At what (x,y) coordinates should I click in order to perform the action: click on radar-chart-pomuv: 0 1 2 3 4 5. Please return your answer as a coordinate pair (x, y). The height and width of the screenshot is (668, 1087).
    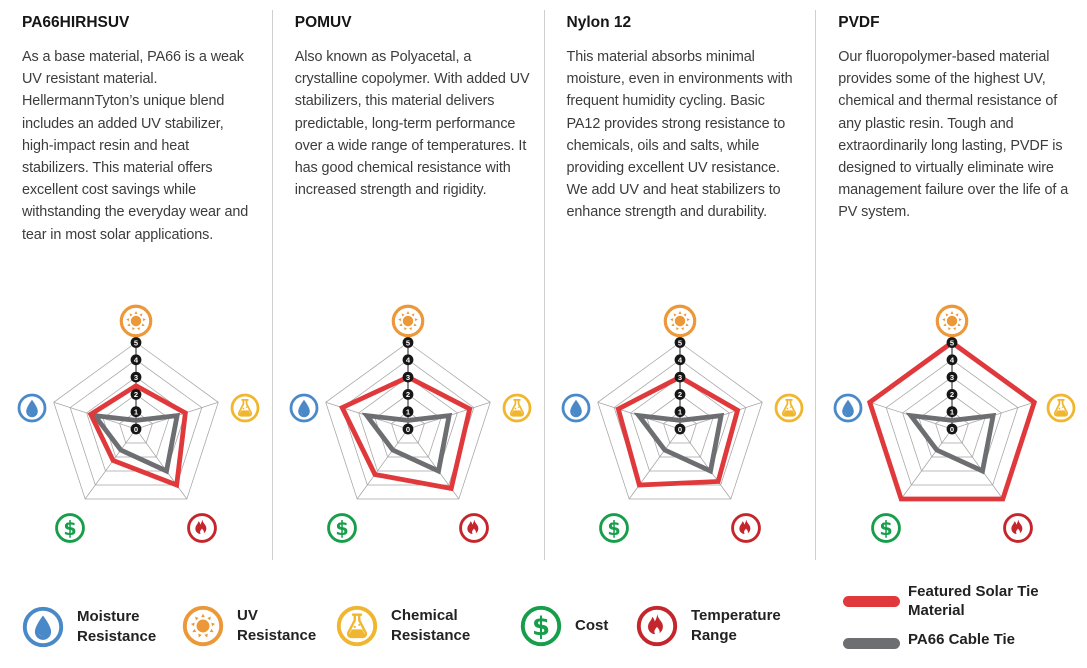
    Looking at the image, I should click on (408, 429).